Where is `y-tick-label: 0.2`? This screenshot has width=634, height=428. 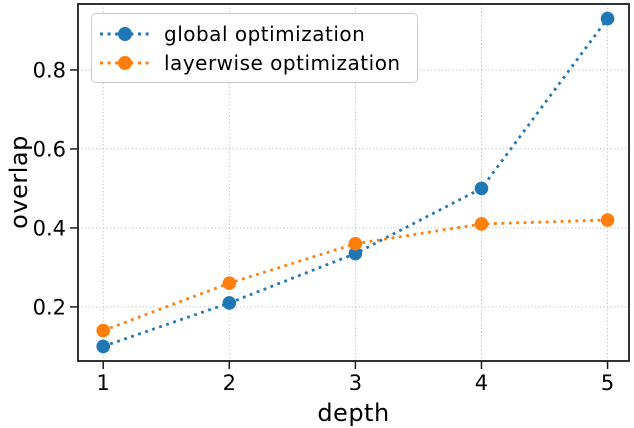 y-tick-label: 0.2 is located at coordinates (49, 307).